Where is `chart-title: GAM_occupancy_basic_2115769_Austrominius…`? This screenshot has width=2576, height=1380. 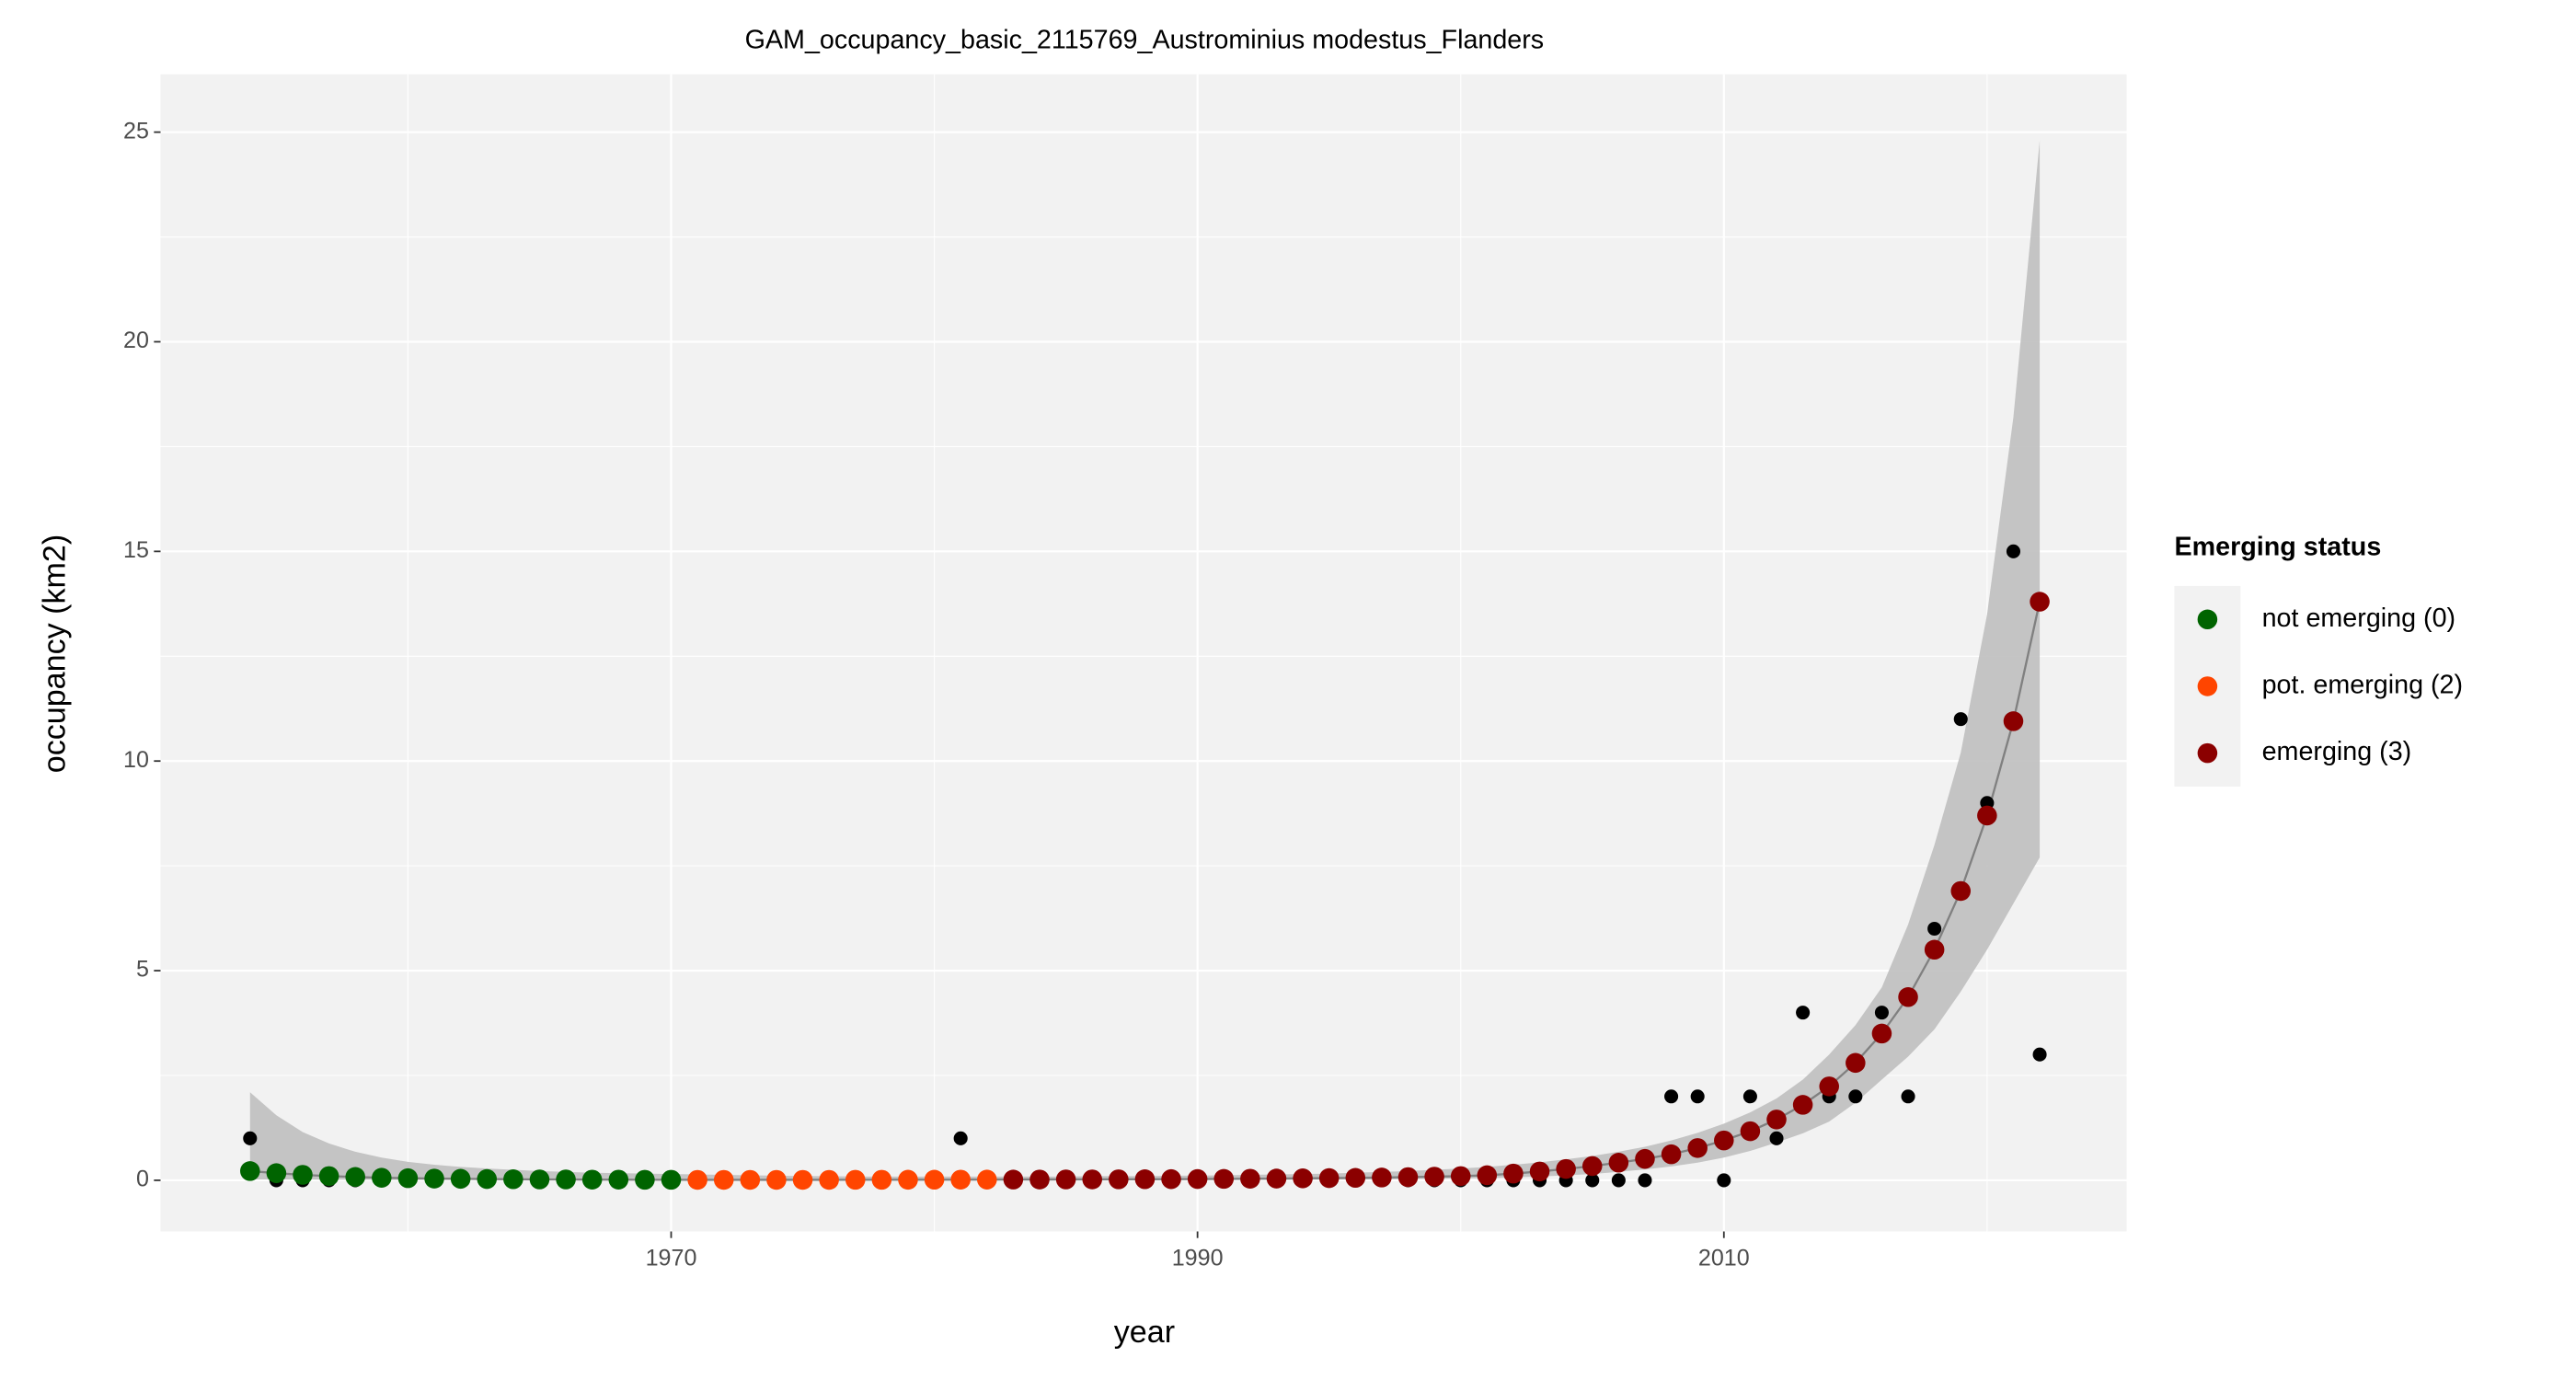 chart-title: GAM_occupancy_basic_2115769_Austrominius… is located at coordinates (1145, 39).